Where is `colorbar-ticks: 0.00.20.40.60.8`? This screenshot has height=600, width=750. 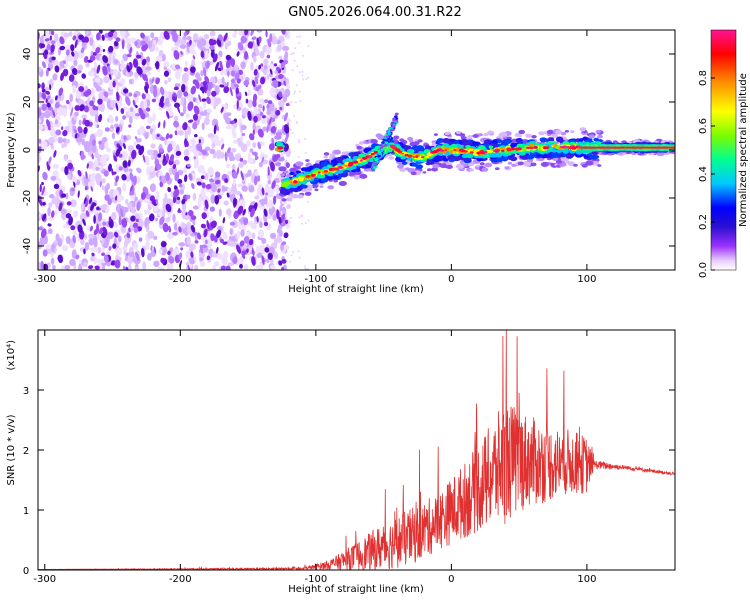
colorbar-ticks: 0.00.20.40.60.8 is located at coordinates (706, 174).